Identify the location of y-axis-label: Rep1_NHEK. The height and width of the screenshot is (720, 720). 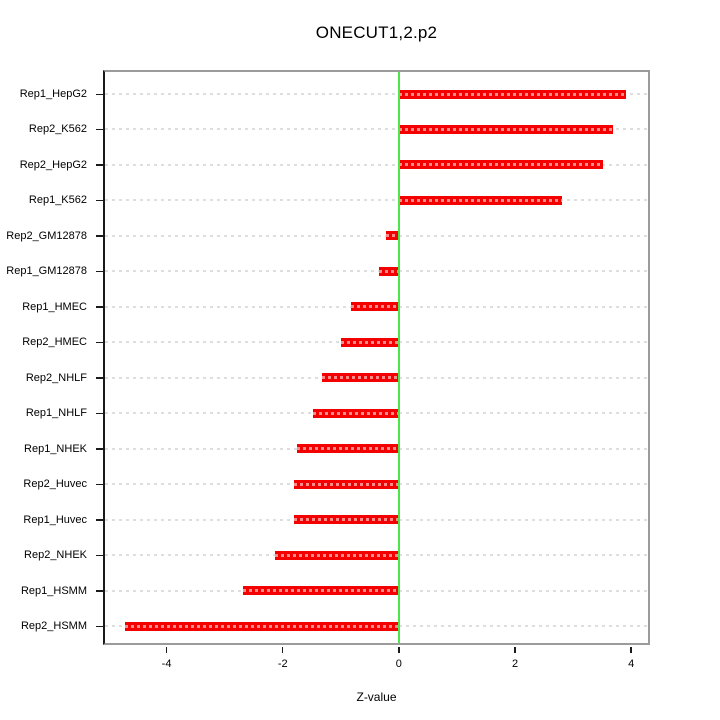
(55, 448).